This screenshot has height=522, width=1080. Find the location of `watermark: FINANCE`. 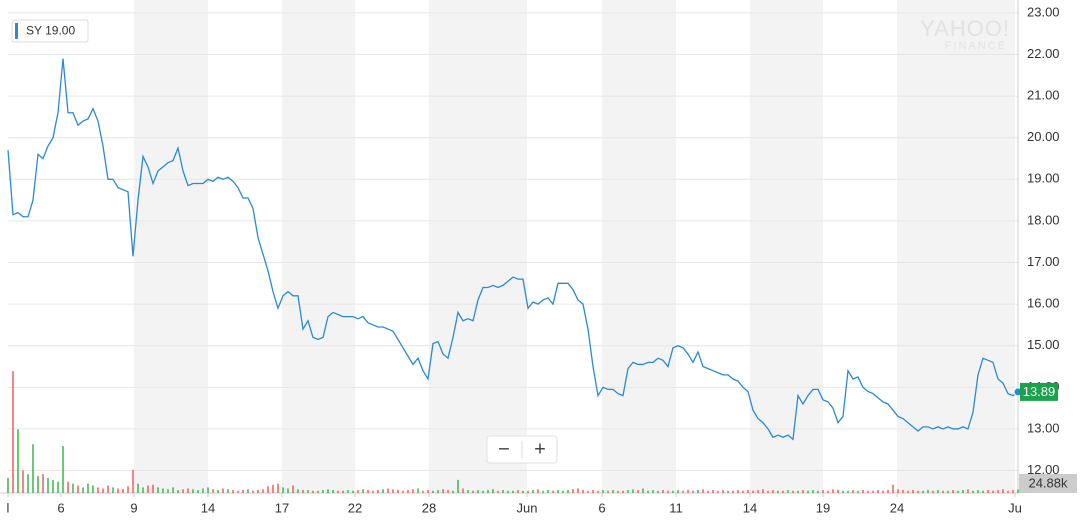

watermark: FINANCE is located at coordinates (976, 46).